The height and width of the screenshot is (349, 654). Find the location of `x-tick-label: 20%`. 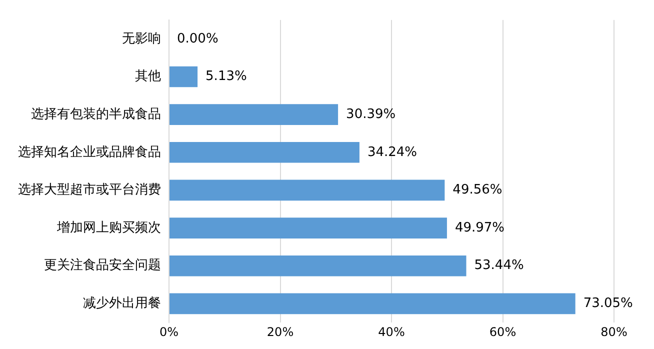

x-tick-label: 20% is located at coordinates (280, 331).